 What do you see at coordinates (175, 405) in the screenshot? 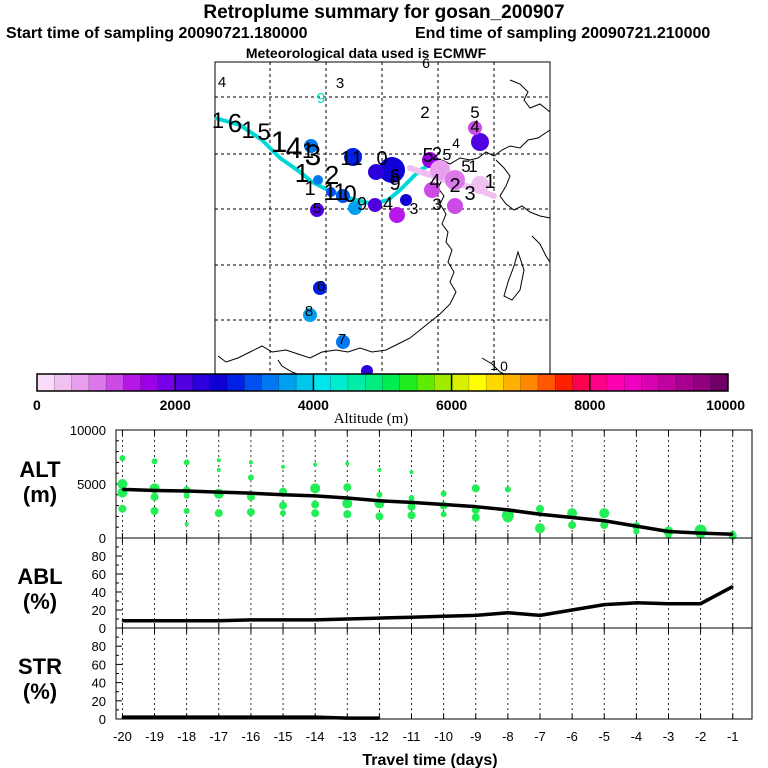
I see `colorbar-tick-label: 2000` at bounding box center [175, 405].